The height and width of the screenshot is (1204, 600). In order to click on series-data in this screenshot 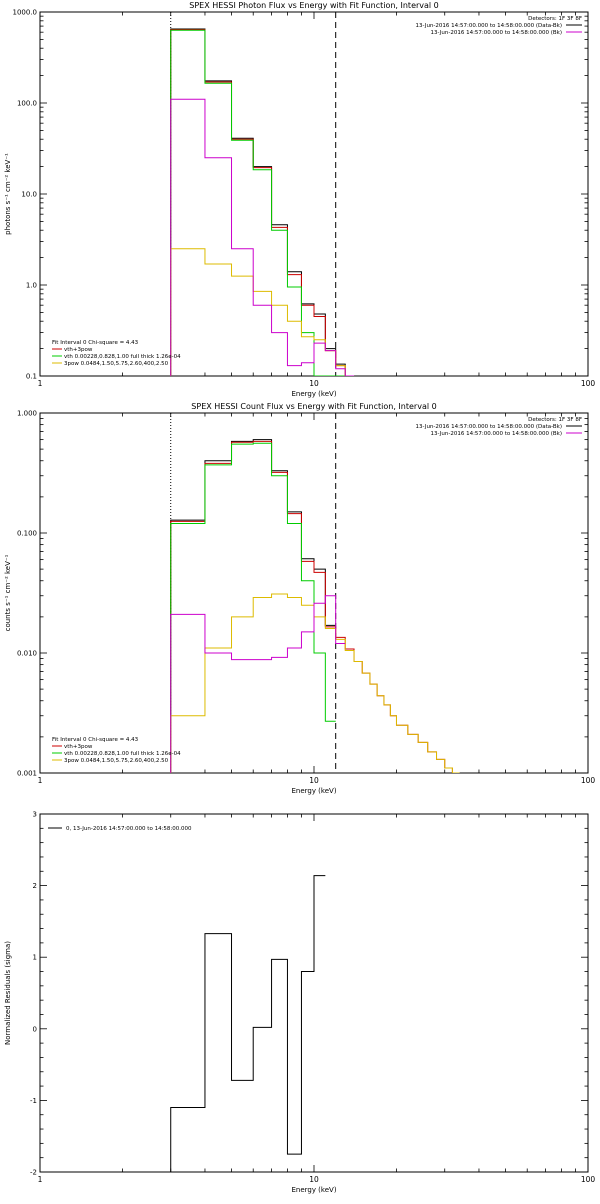, I will do `click(262, 202)`.